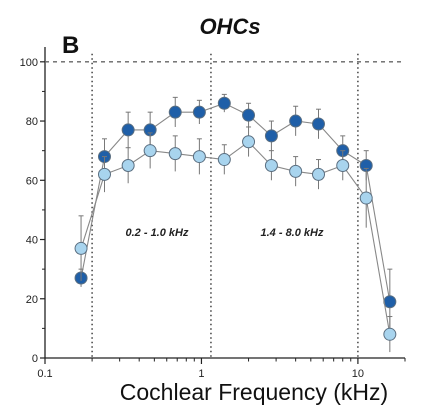 Image resolution: width=422 pixels, height=410 pixels. What do you see at coordinates (32, 300) in the screenshot?
I see `y-tick-label: 20` at bounding box center [32, 300].